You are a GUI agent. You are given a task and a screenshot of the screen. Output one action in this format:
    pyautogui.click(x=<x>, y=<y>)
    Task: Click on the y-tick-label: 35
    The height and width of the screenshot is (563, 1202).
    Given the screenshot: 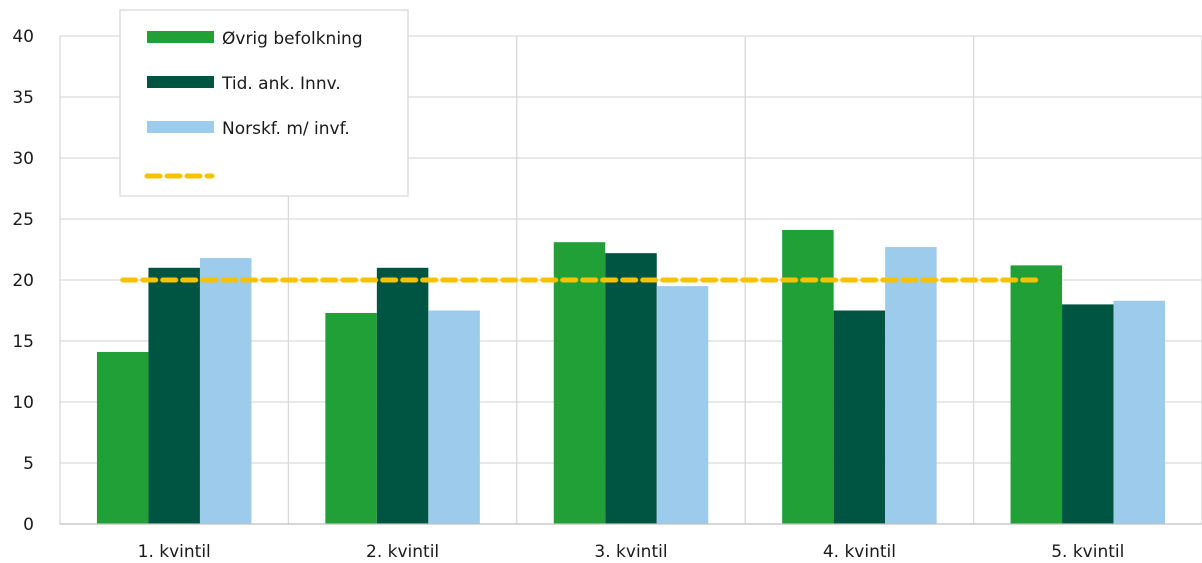 What is the action you would take?
    pyautogui.click(x=23, y=98)
    